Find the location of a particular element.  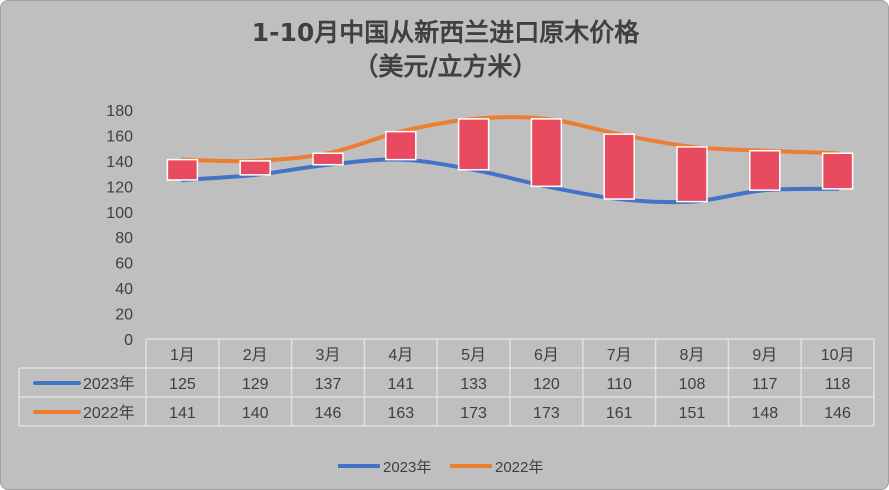

legend-label: 2022年 is located at coordinates (519, 467).